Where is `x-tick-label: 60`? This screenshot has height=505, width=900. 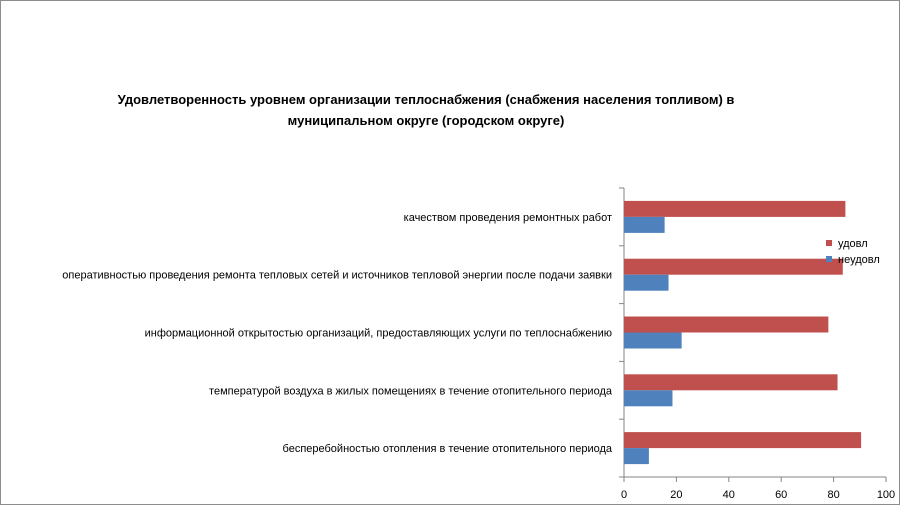
x-tick-label: 60 is located at coordinates (781, 495).